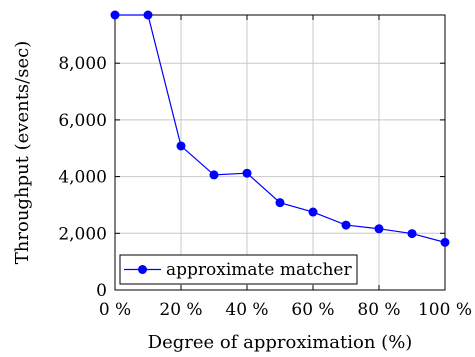  I want to click on x-tick-label: 100 %, so click(445, 310).